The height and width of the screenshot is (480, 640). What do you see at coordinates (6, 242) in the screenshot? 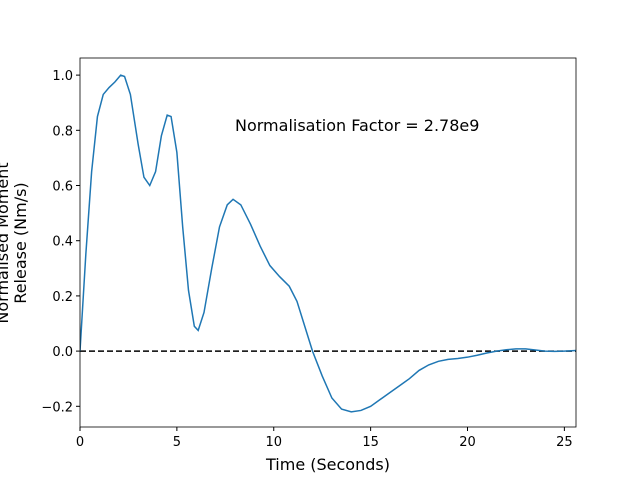
I see `y-axis-label: Normalised Moment` at bounding box center [6, 242].